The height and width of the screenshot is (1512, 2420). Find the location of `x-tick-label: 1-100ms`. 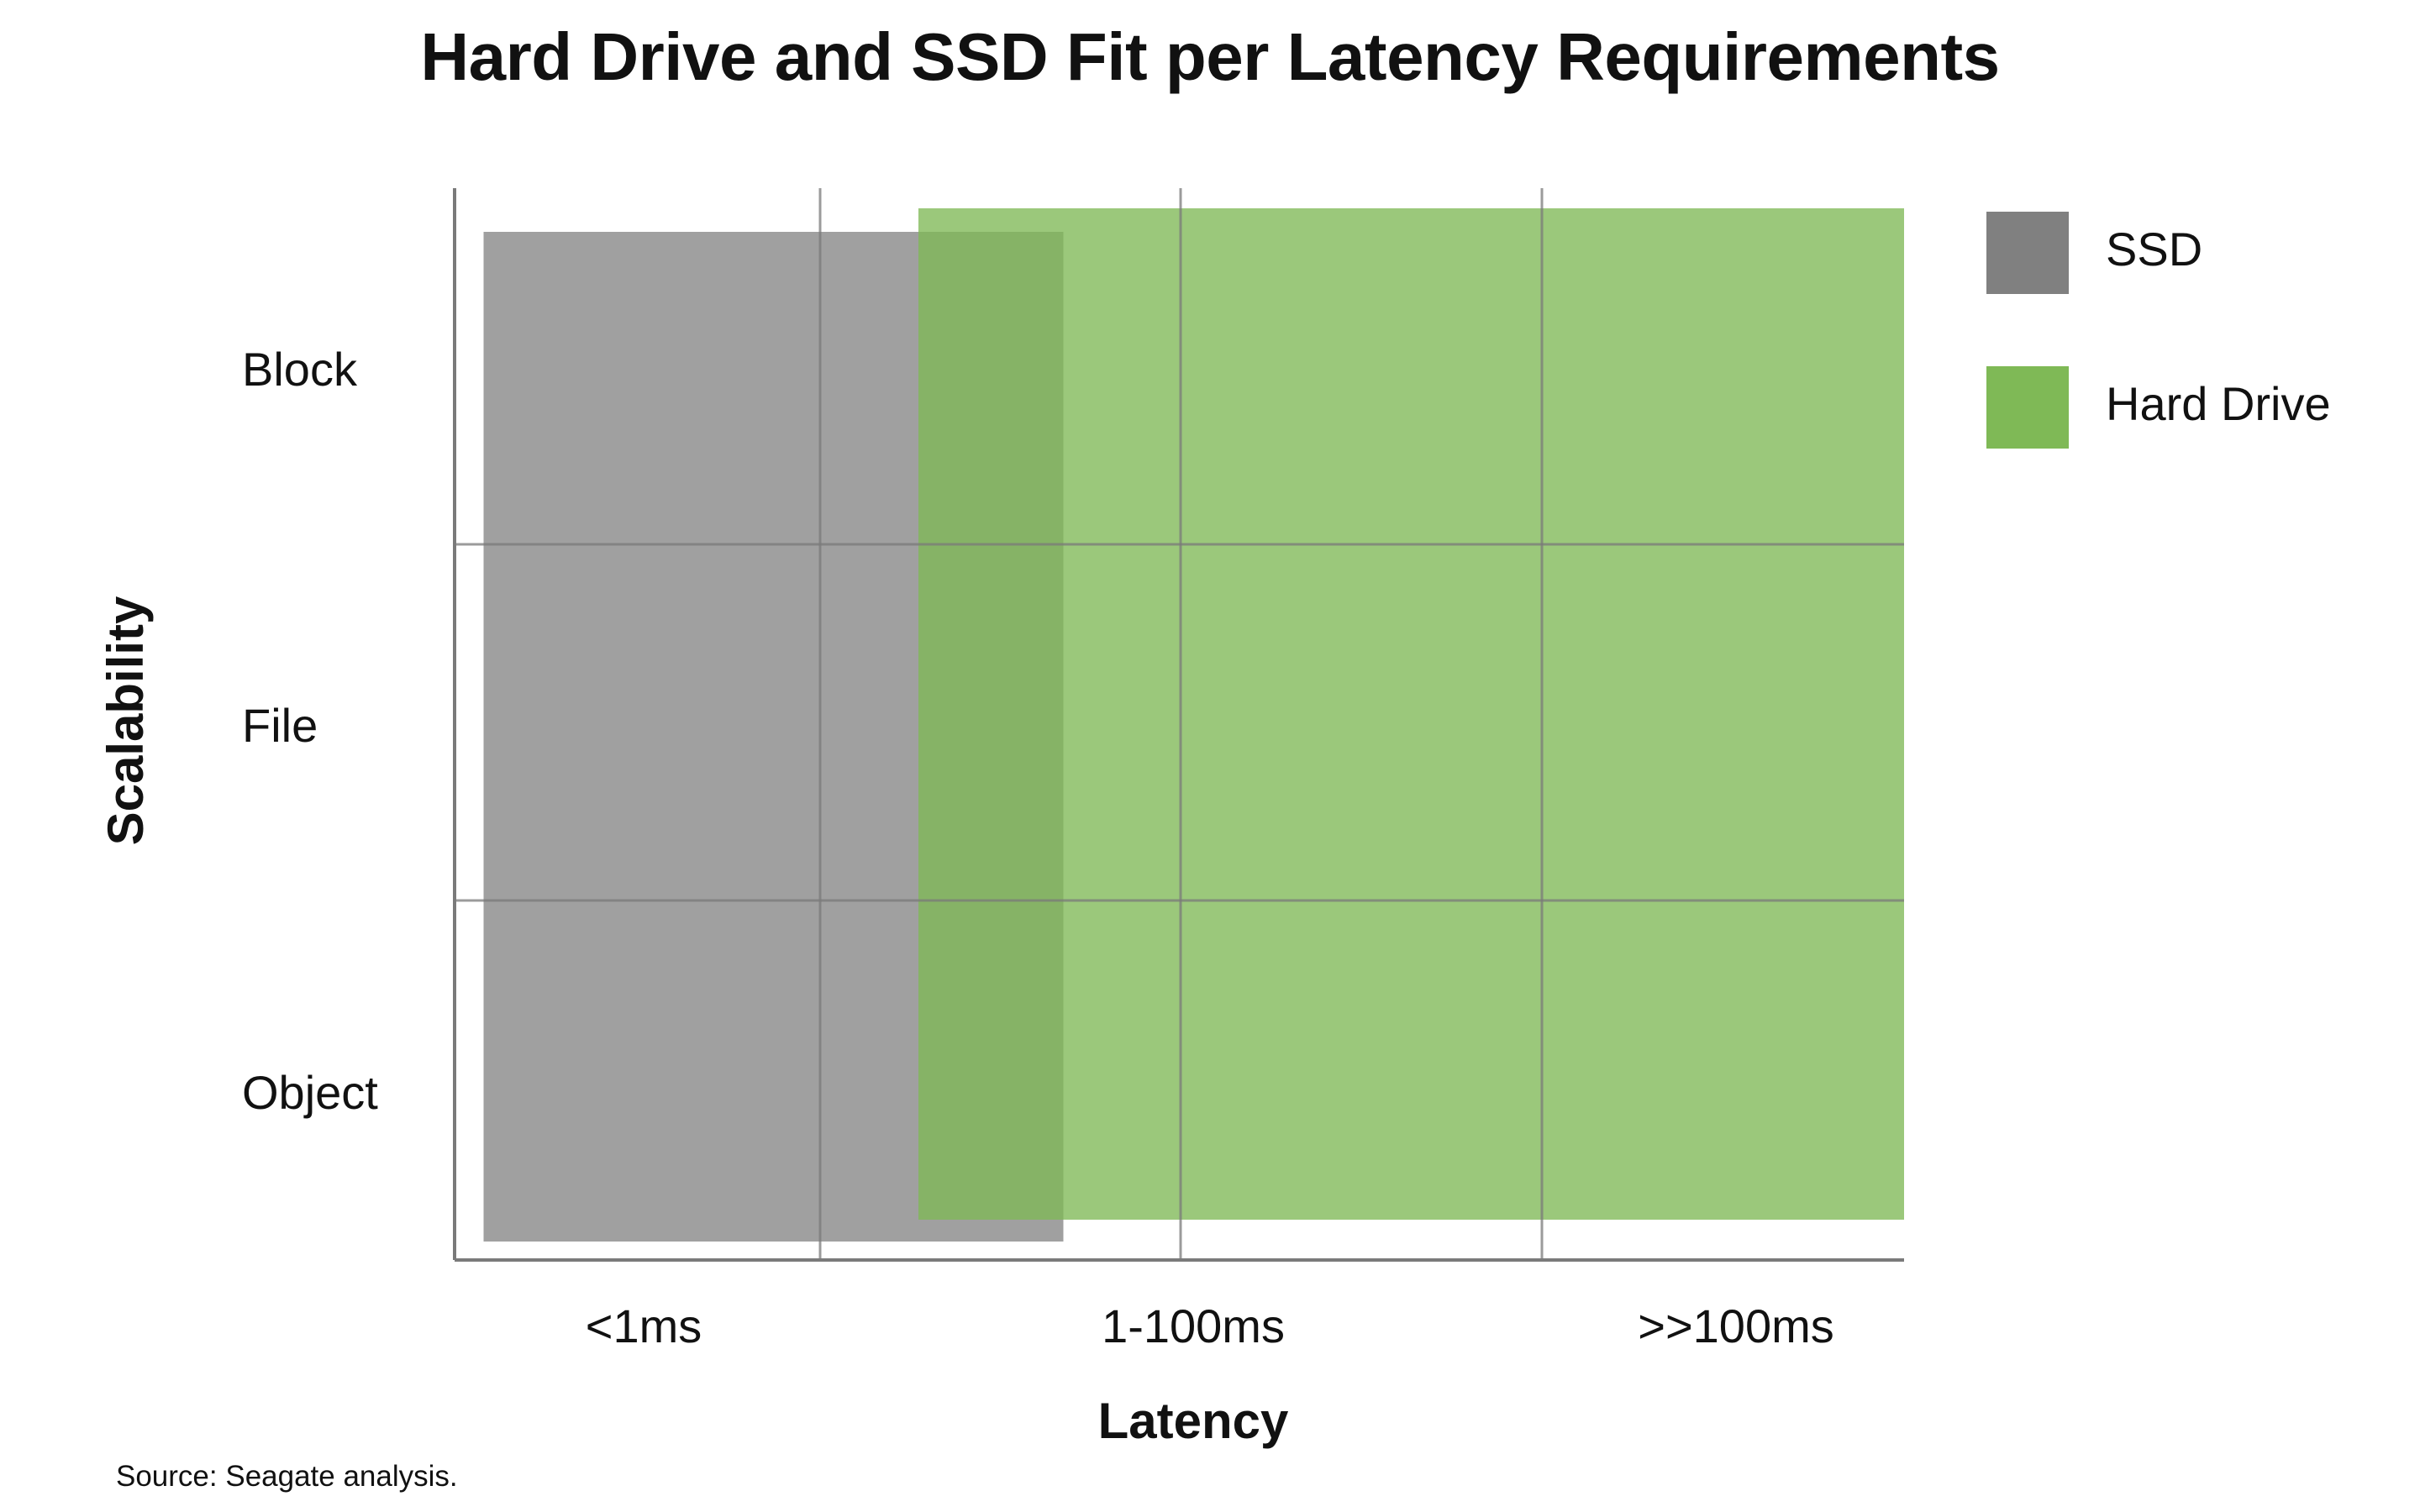

x-tick-label: 1-100ms is located at coordinates (1194, 1325).